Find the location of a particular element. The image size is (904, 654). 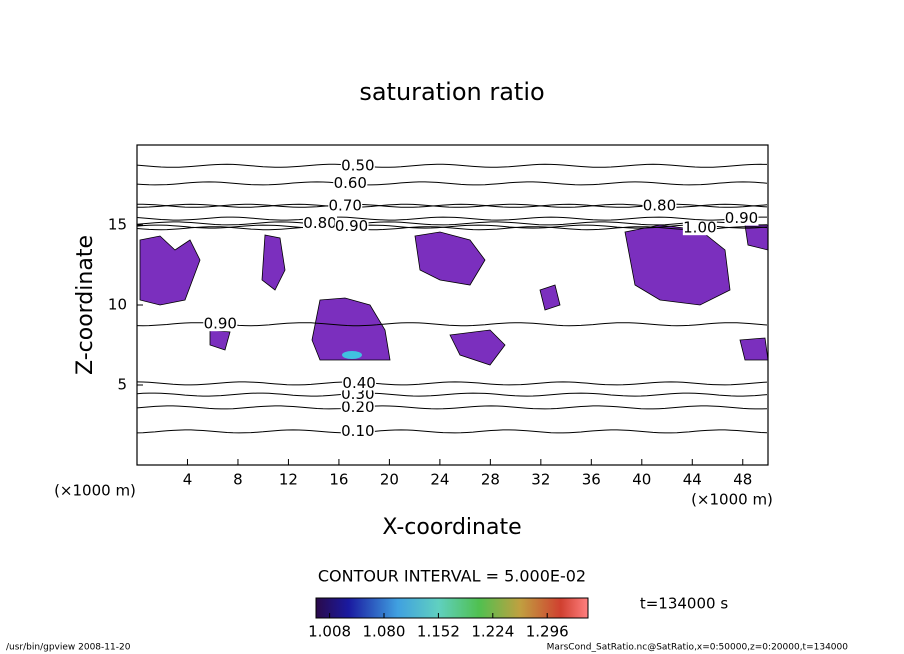

colorbar-tick-label: 1.224 is located at coordinates (492, 632).